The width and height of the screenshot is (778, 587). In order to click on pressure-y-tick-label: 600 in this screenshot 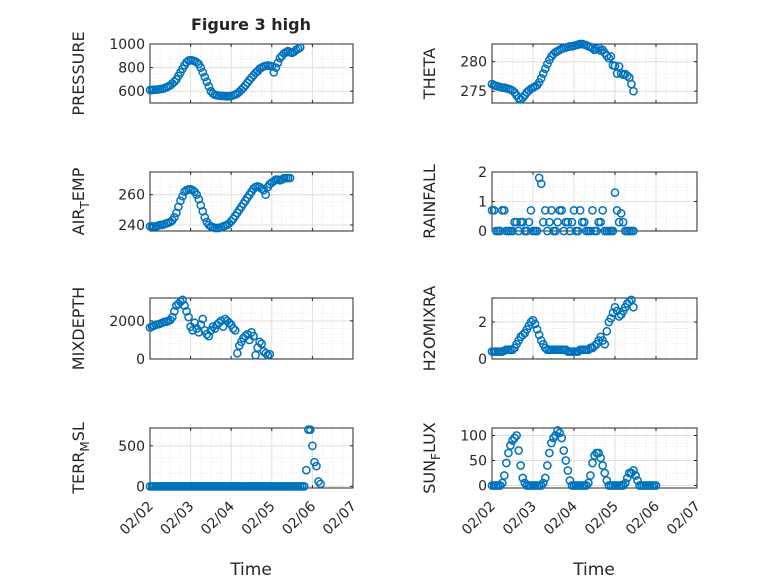, I will do `click(131, 92)`.